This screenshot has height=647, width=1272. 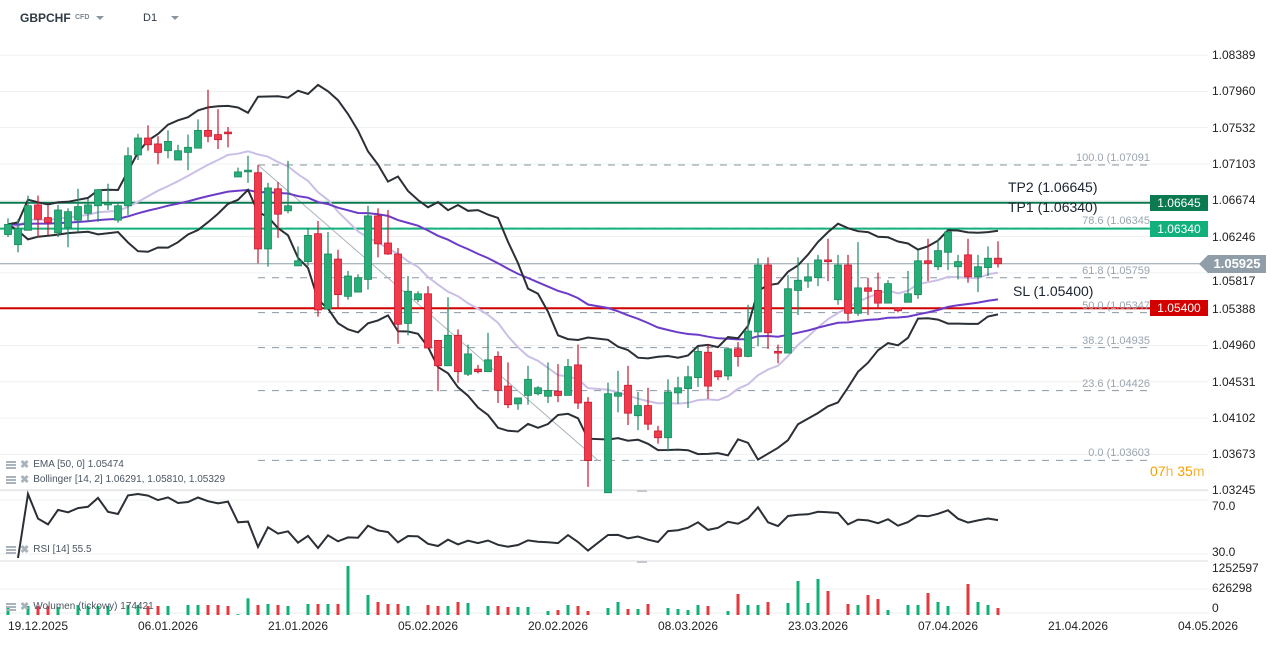 I want to click on instrument-type: CFD, so click(x=82, y=17).